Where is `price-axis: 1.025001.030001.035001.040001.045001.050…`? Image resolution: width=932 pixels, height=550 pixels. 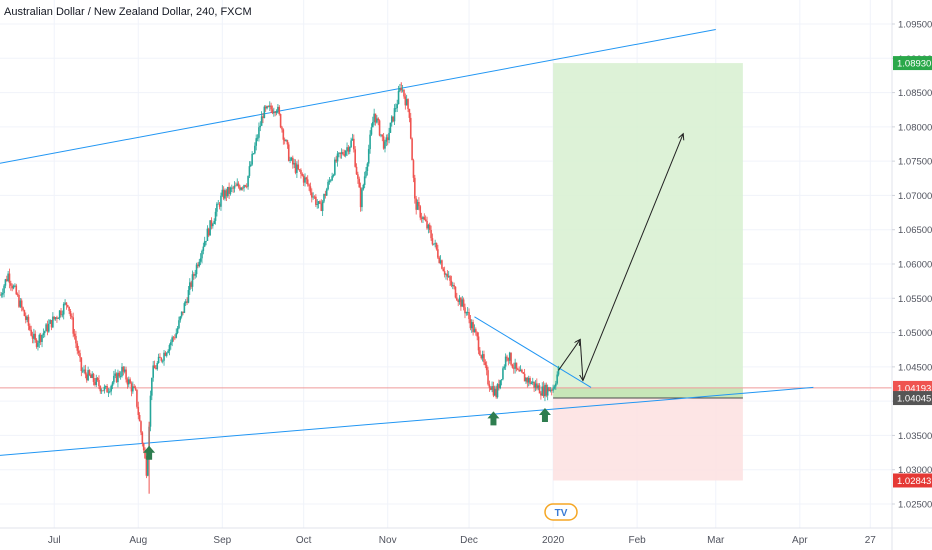
price-axis: 1.025001.030001.035001.040001.045001.050… is located at coordinates (912, 265).